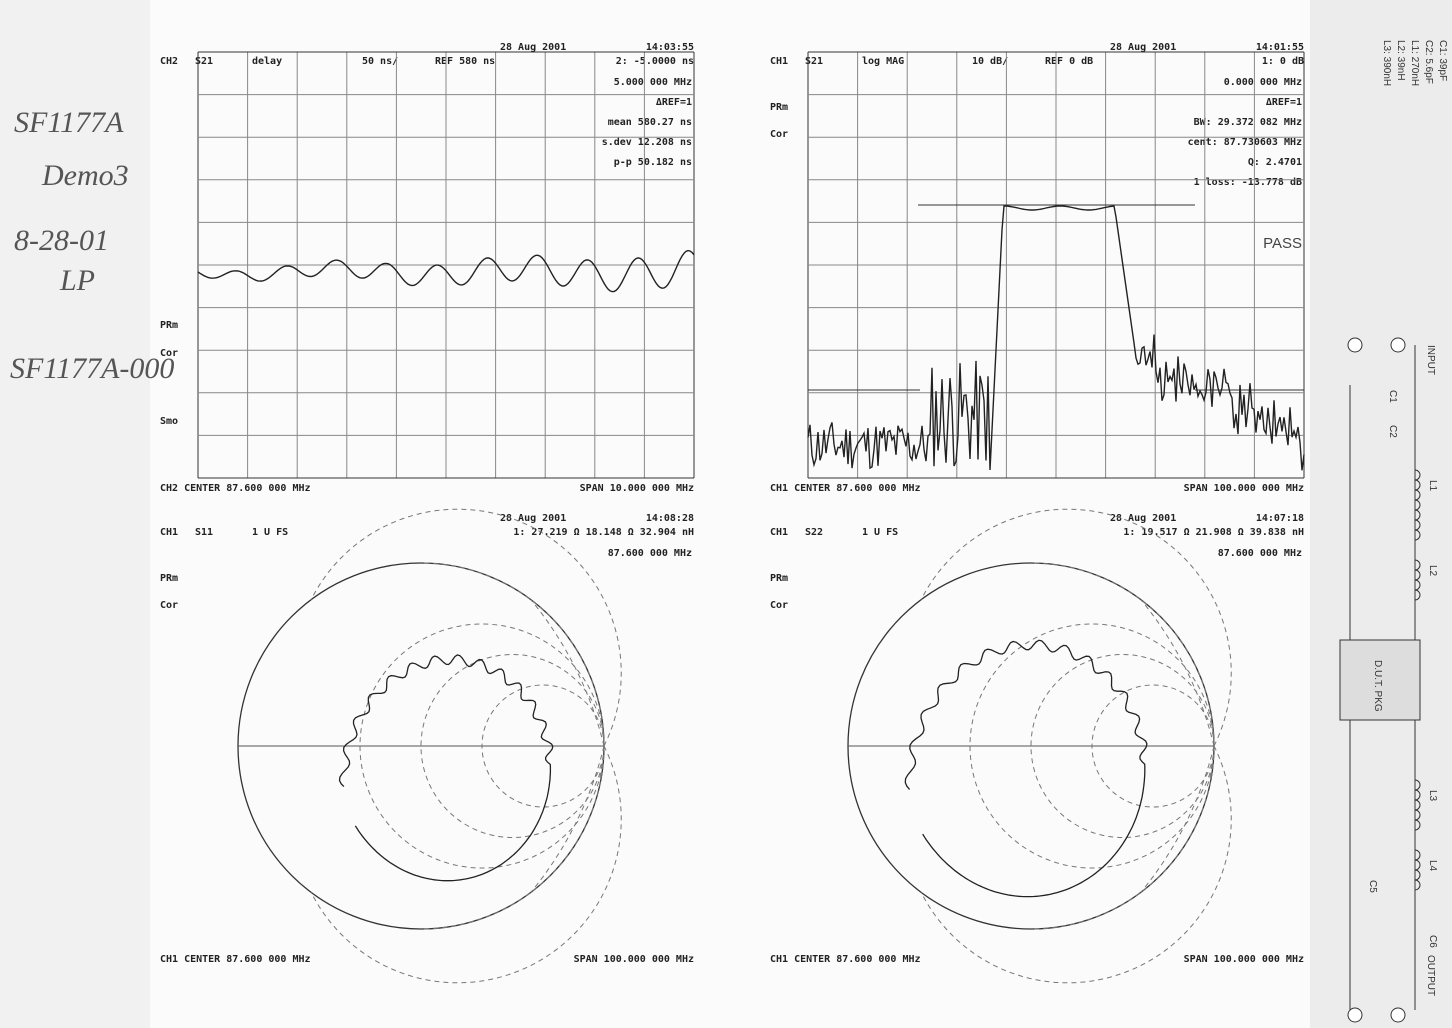  What do you see at coordinates (1414, 63) in the screenshot?
I see `part-value: L1: 270nH` at bounding box center [1414, 63].